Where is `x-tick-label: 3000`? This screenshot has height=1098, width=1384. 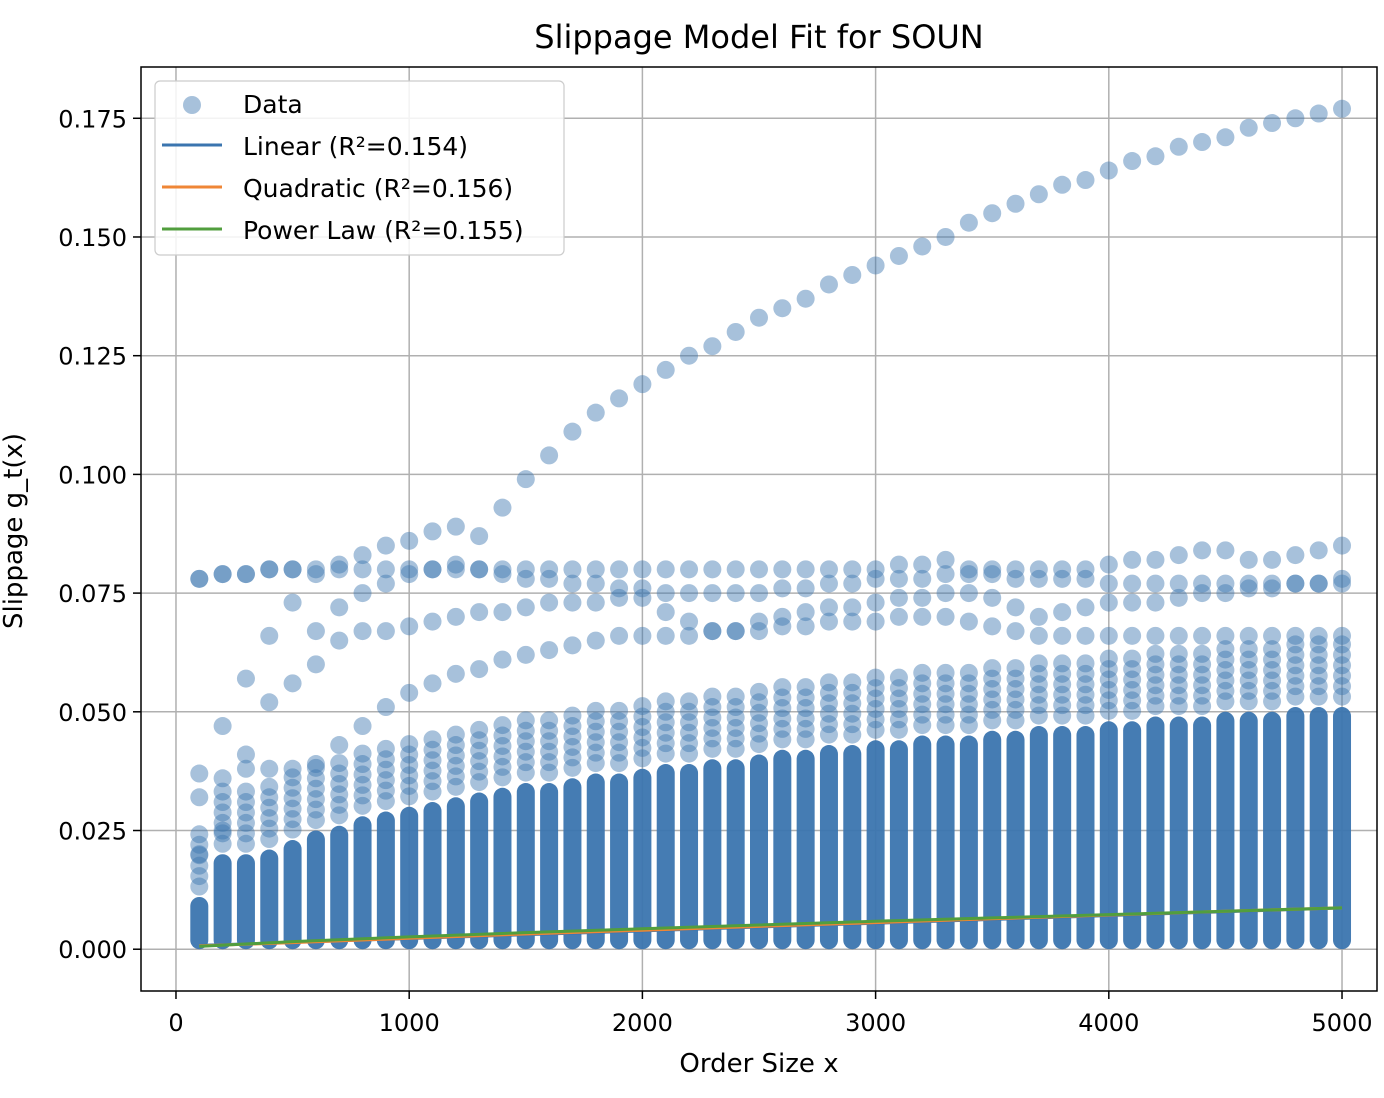
x-tick-label: 3000 is located at coordinates (875, 1023).